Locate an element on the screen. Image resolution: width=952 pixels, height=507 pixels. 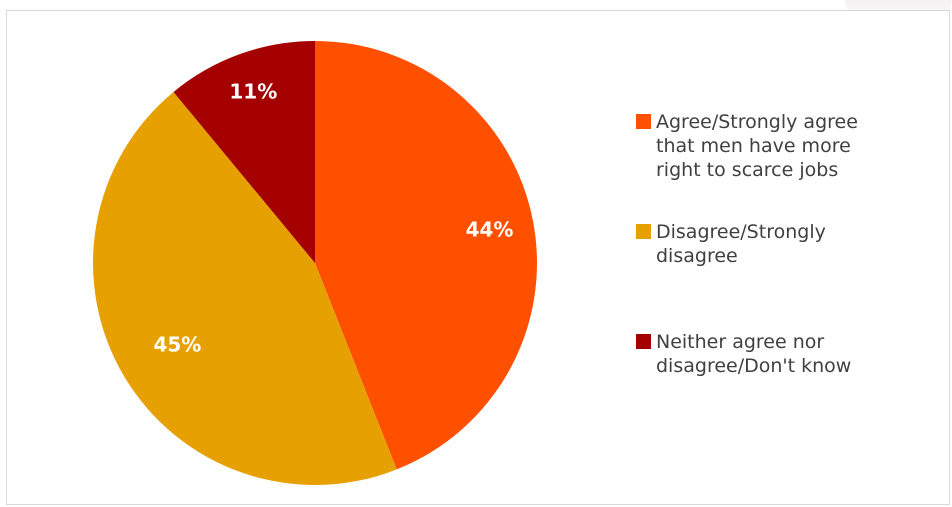
legend-item-disagree: Disagree/Strongly disagree is located at coordinates (786, 244).